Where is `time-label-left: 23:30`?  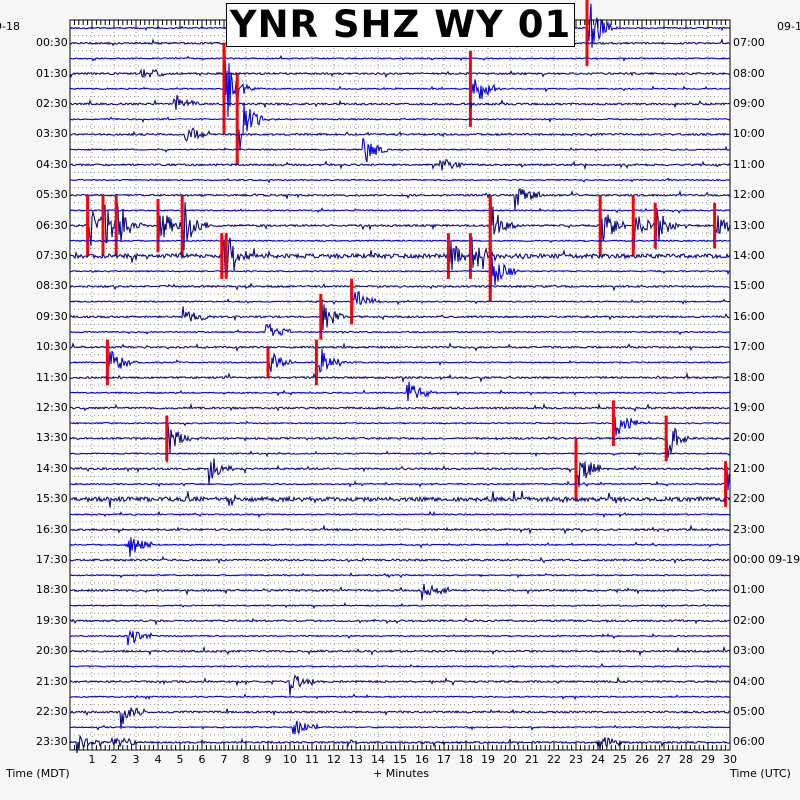 time-label-left: 23:30 is located at coordinates (52, 742).